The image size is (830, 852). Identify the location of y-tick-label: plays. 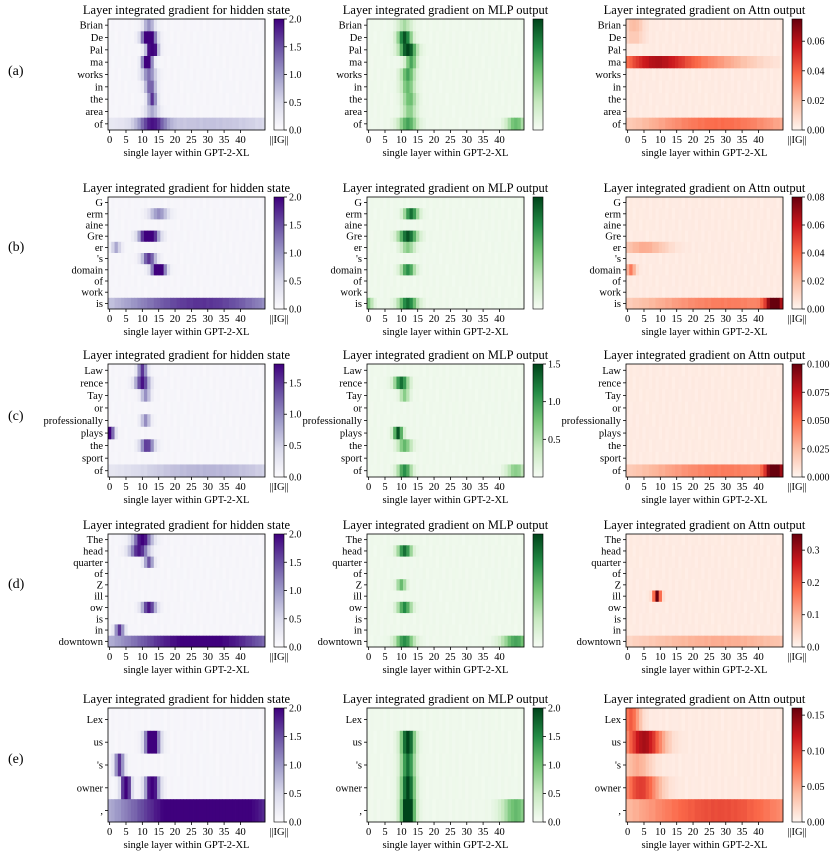
(610, 434).